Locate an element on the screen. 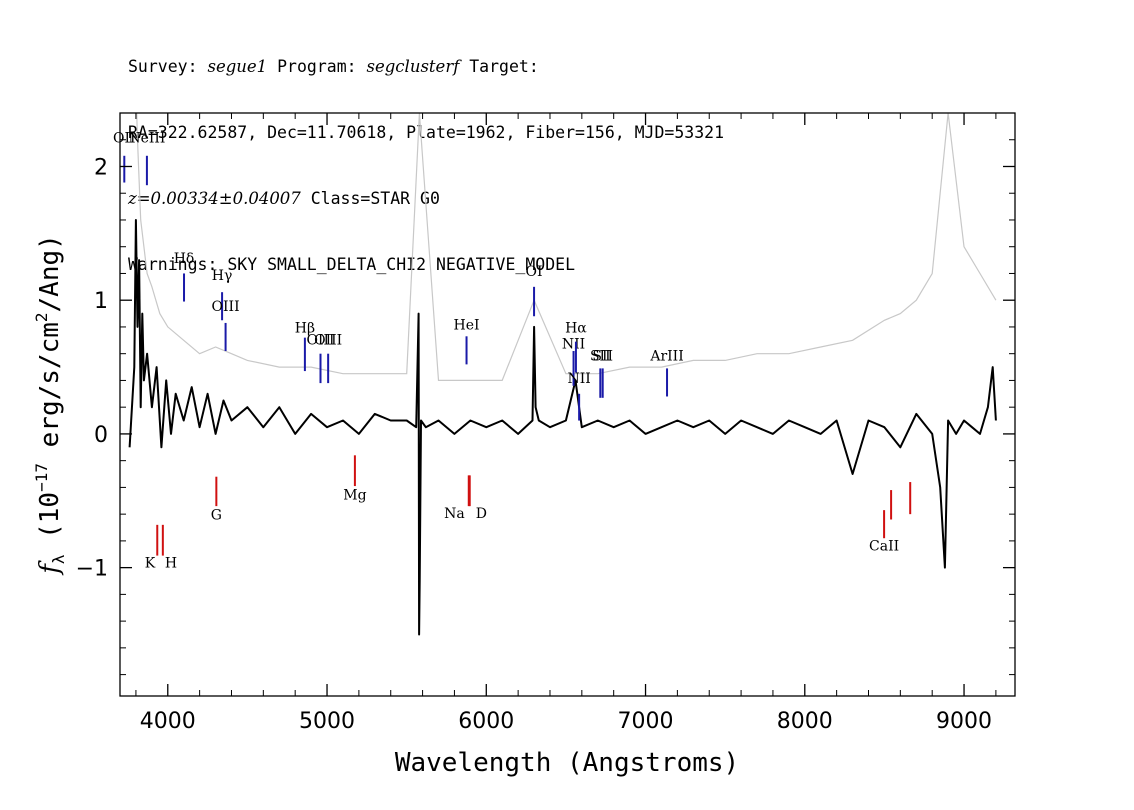 The height and width of the screenshot is (810, 1134). line-label: H is located at coordinates (171, 564).